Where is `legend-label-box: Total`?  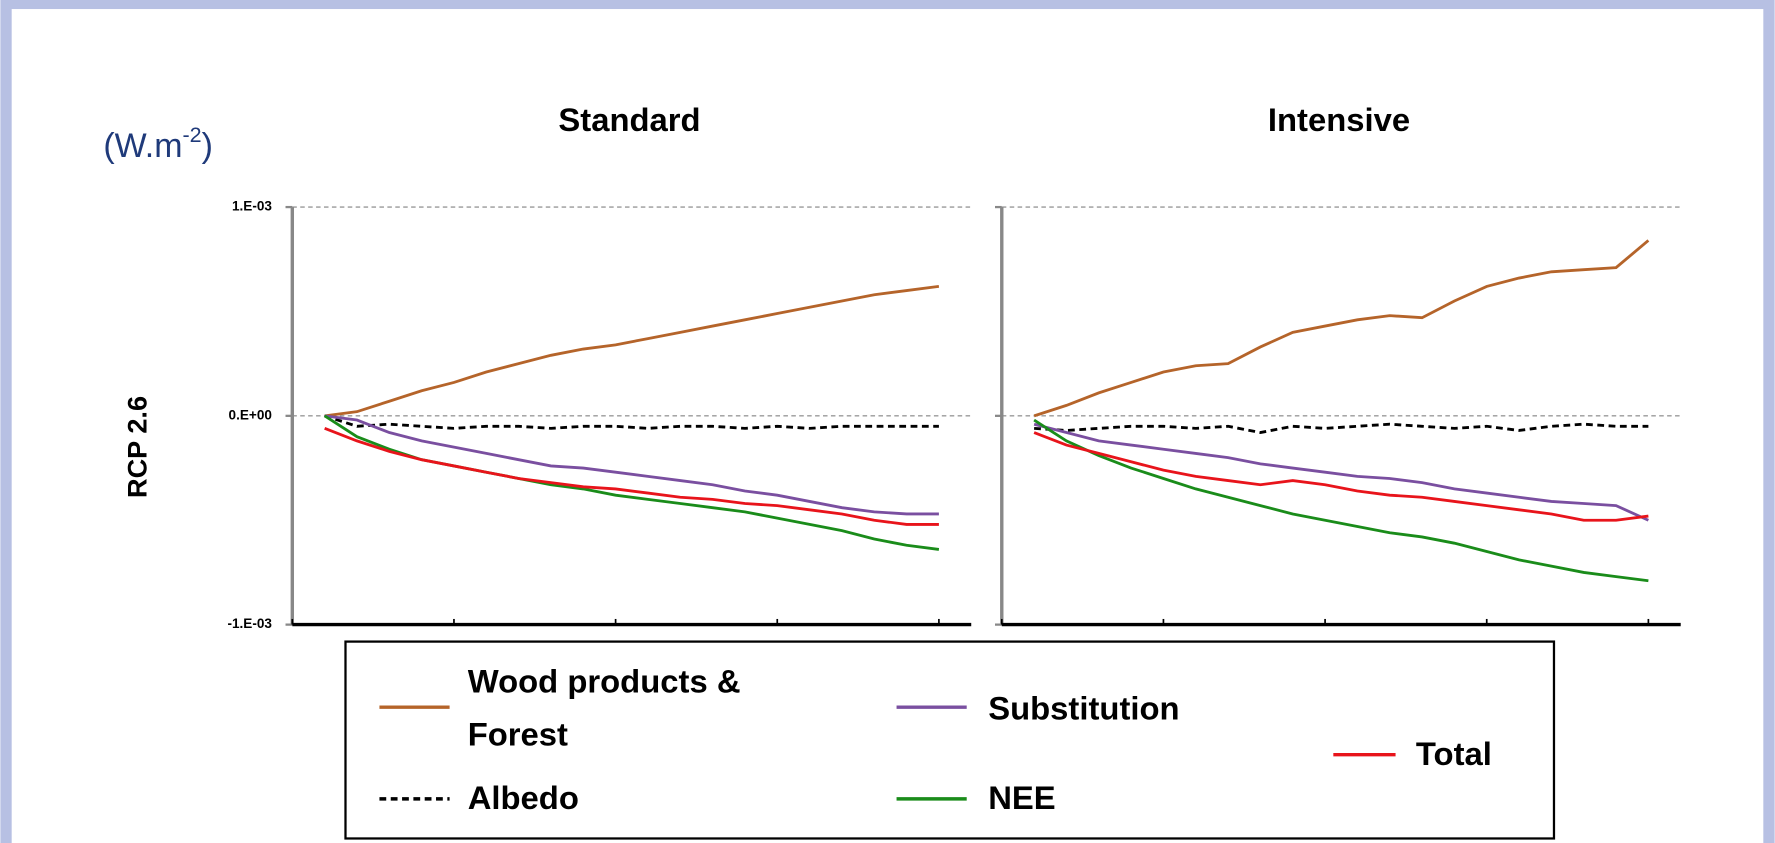
legend-label-box: Total is located at coordinates (1453, 754).